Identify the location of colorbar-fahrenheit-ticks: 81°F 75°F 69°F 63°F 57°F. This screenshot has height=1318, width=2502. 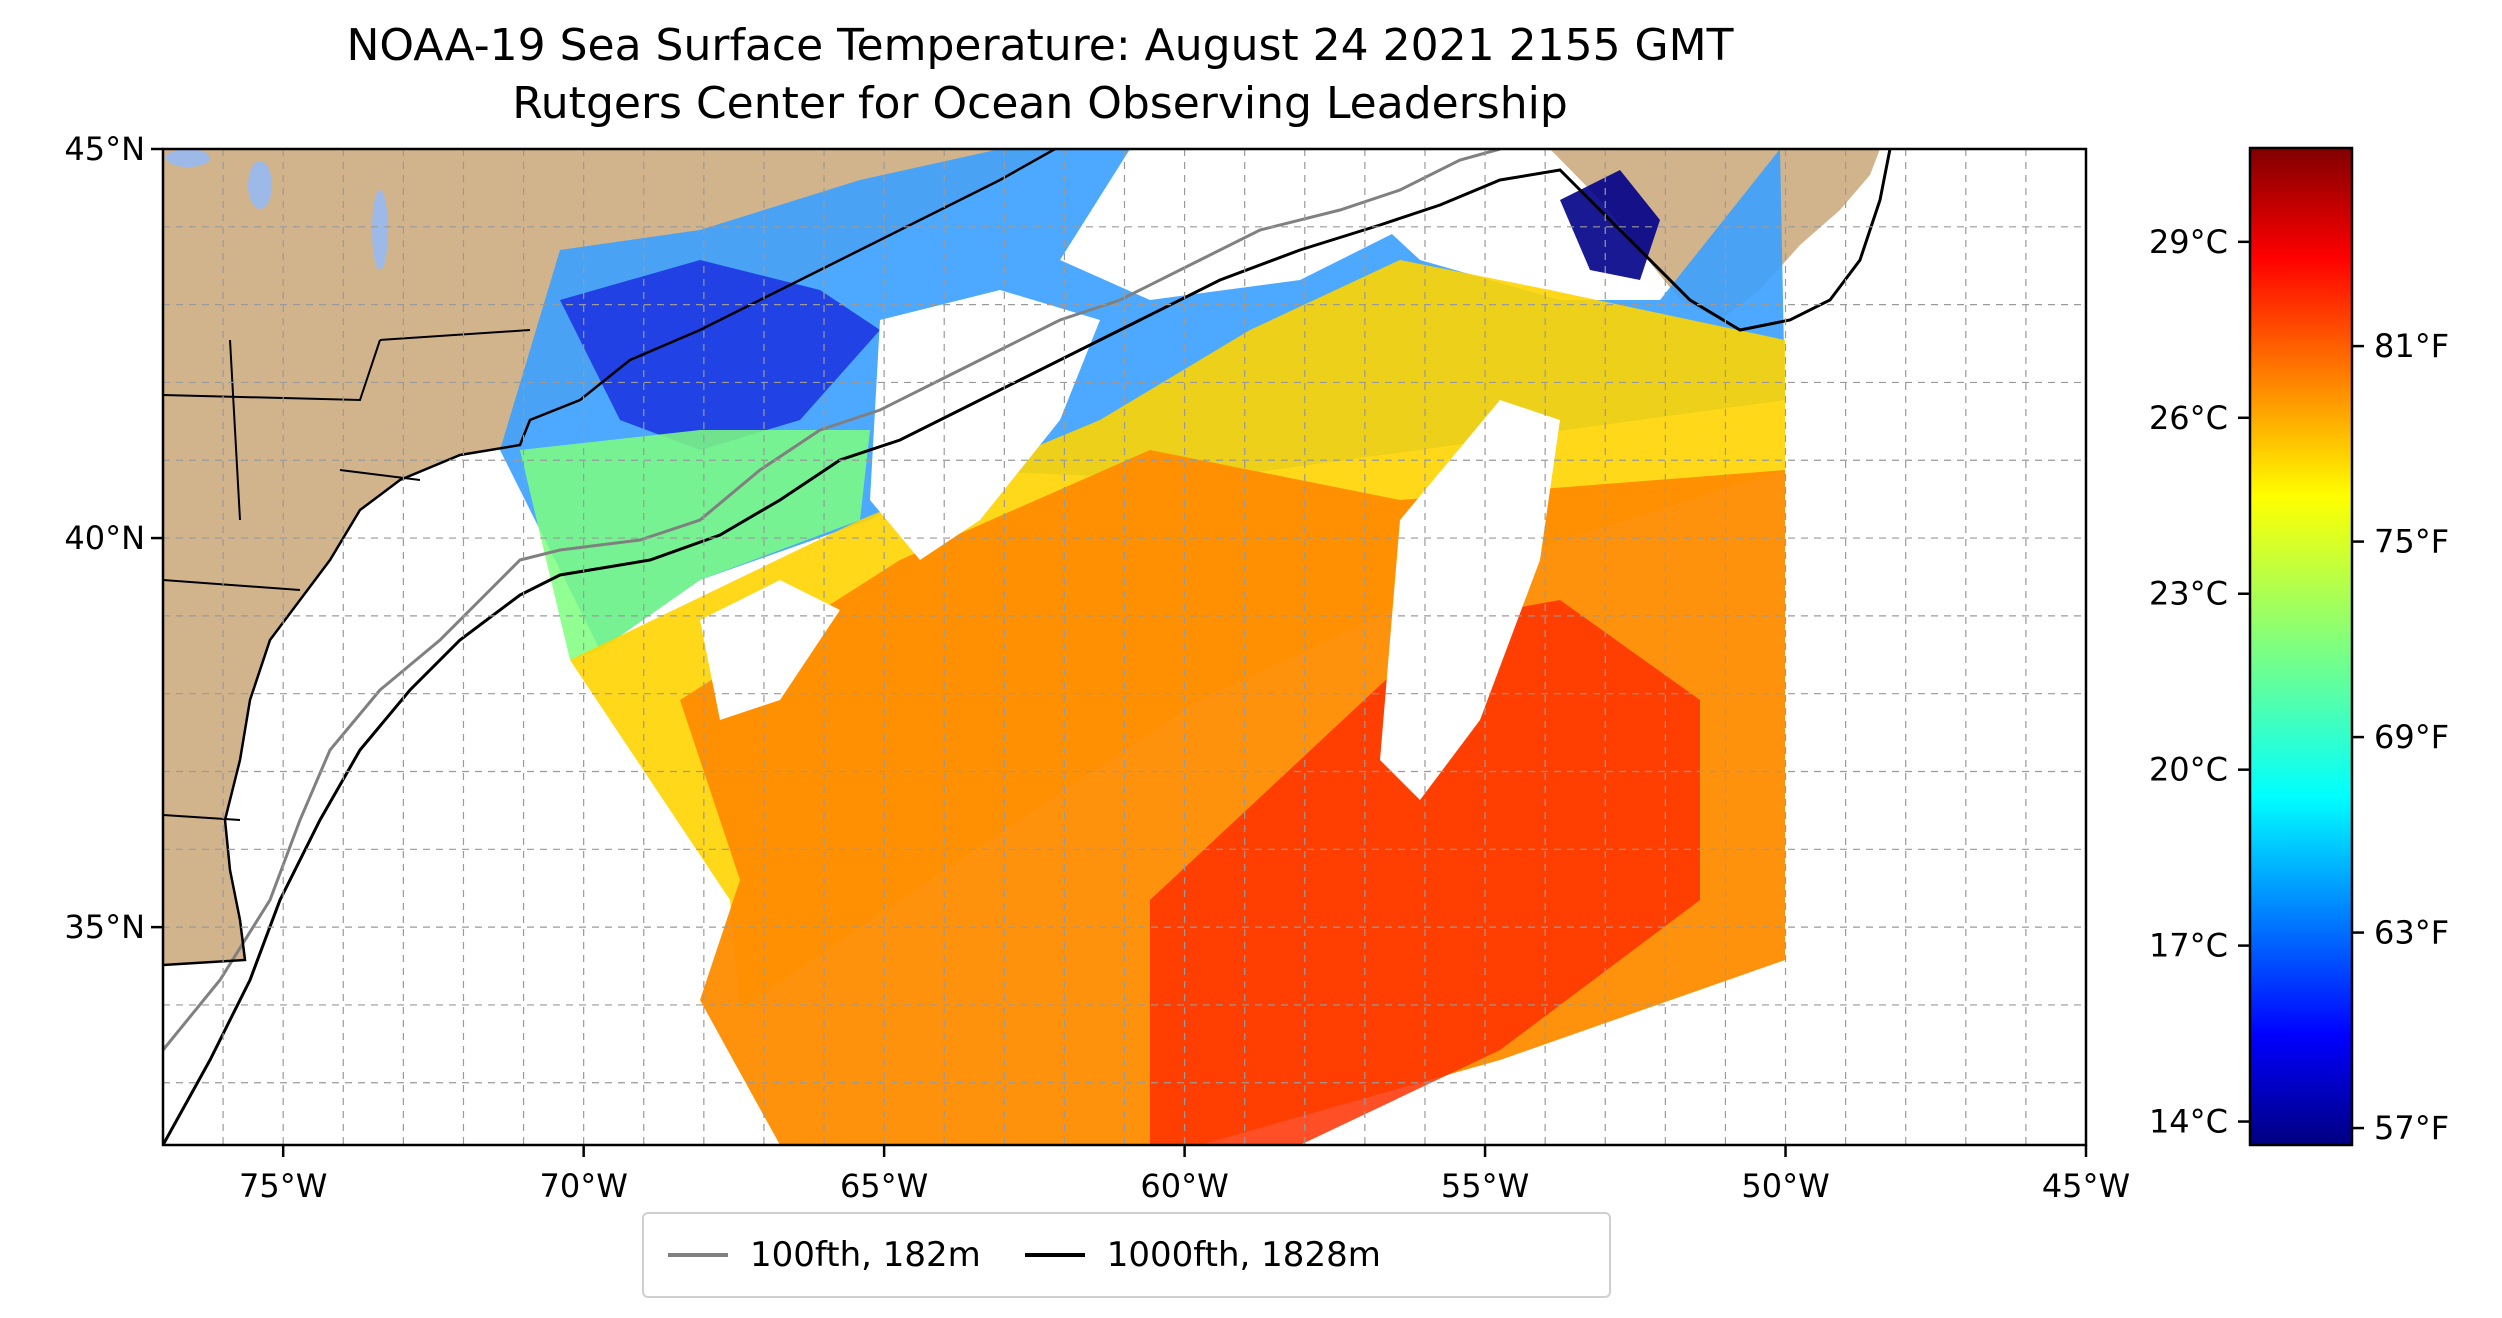
(2400, 737).